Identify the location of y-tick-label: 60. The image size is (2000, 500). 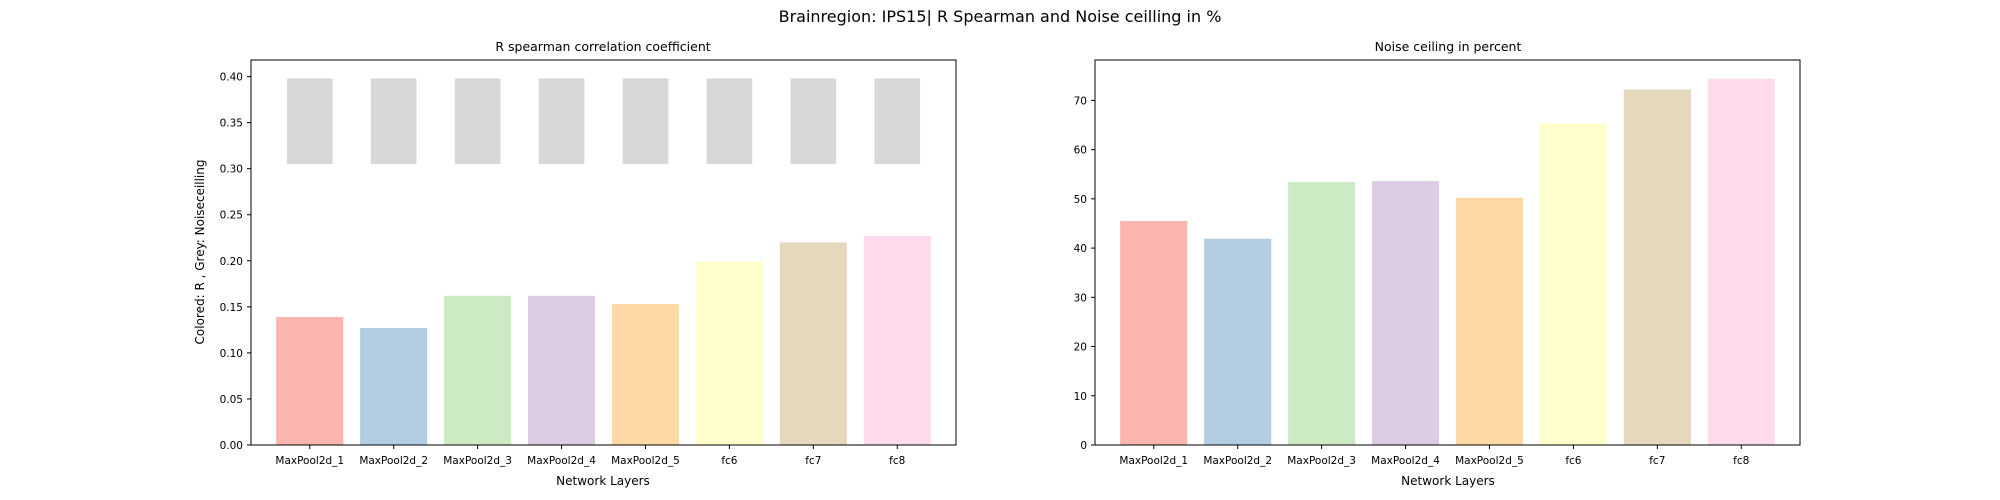
(1080, 151).